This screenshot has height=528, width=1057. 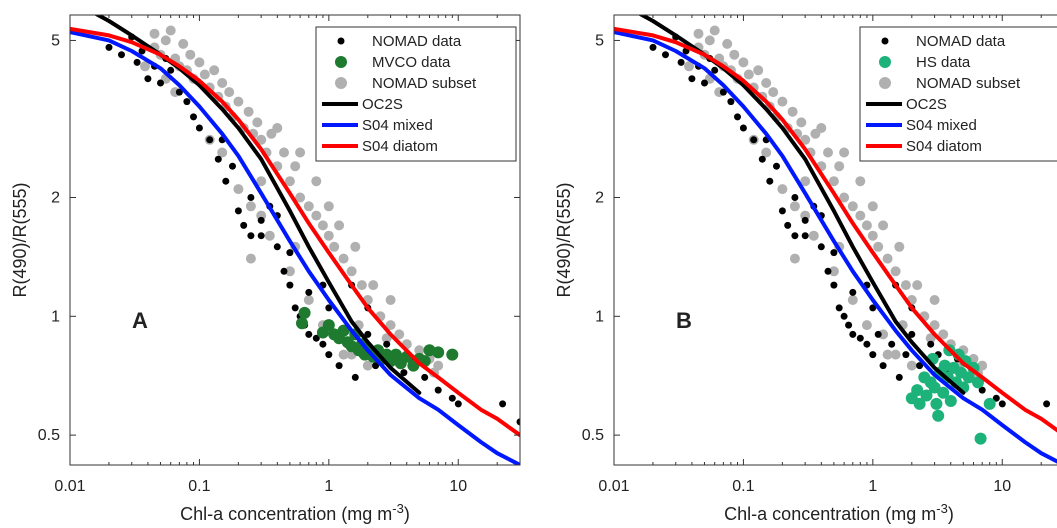 I want to click on legend-label: OC2S, so click(x=382, y=104).